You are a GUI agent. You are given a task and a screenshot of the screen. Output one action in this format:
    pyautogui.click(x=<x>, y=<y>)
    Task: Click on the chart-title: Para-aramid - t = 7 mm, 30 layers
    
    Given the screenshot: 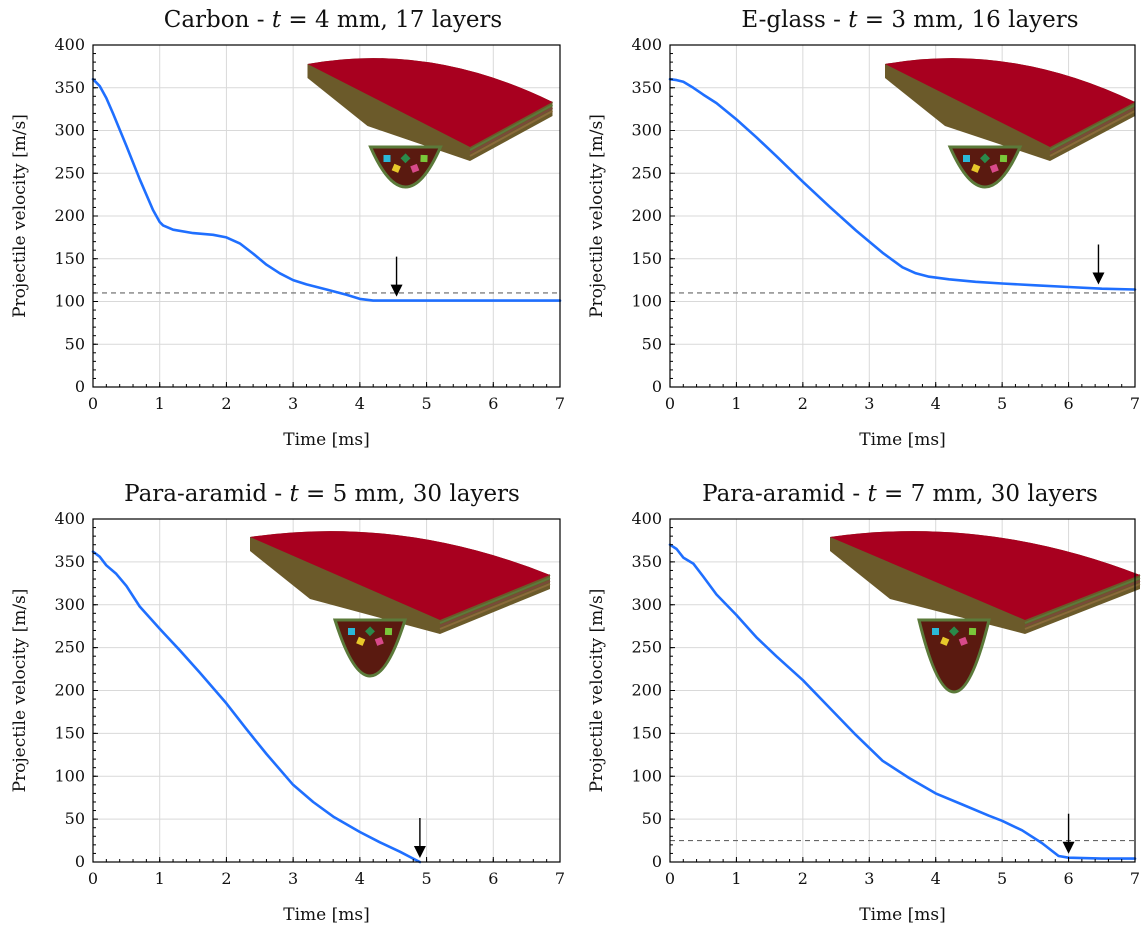 What is the action you would take?
    pyautogui.click(x=900, y=494)
    